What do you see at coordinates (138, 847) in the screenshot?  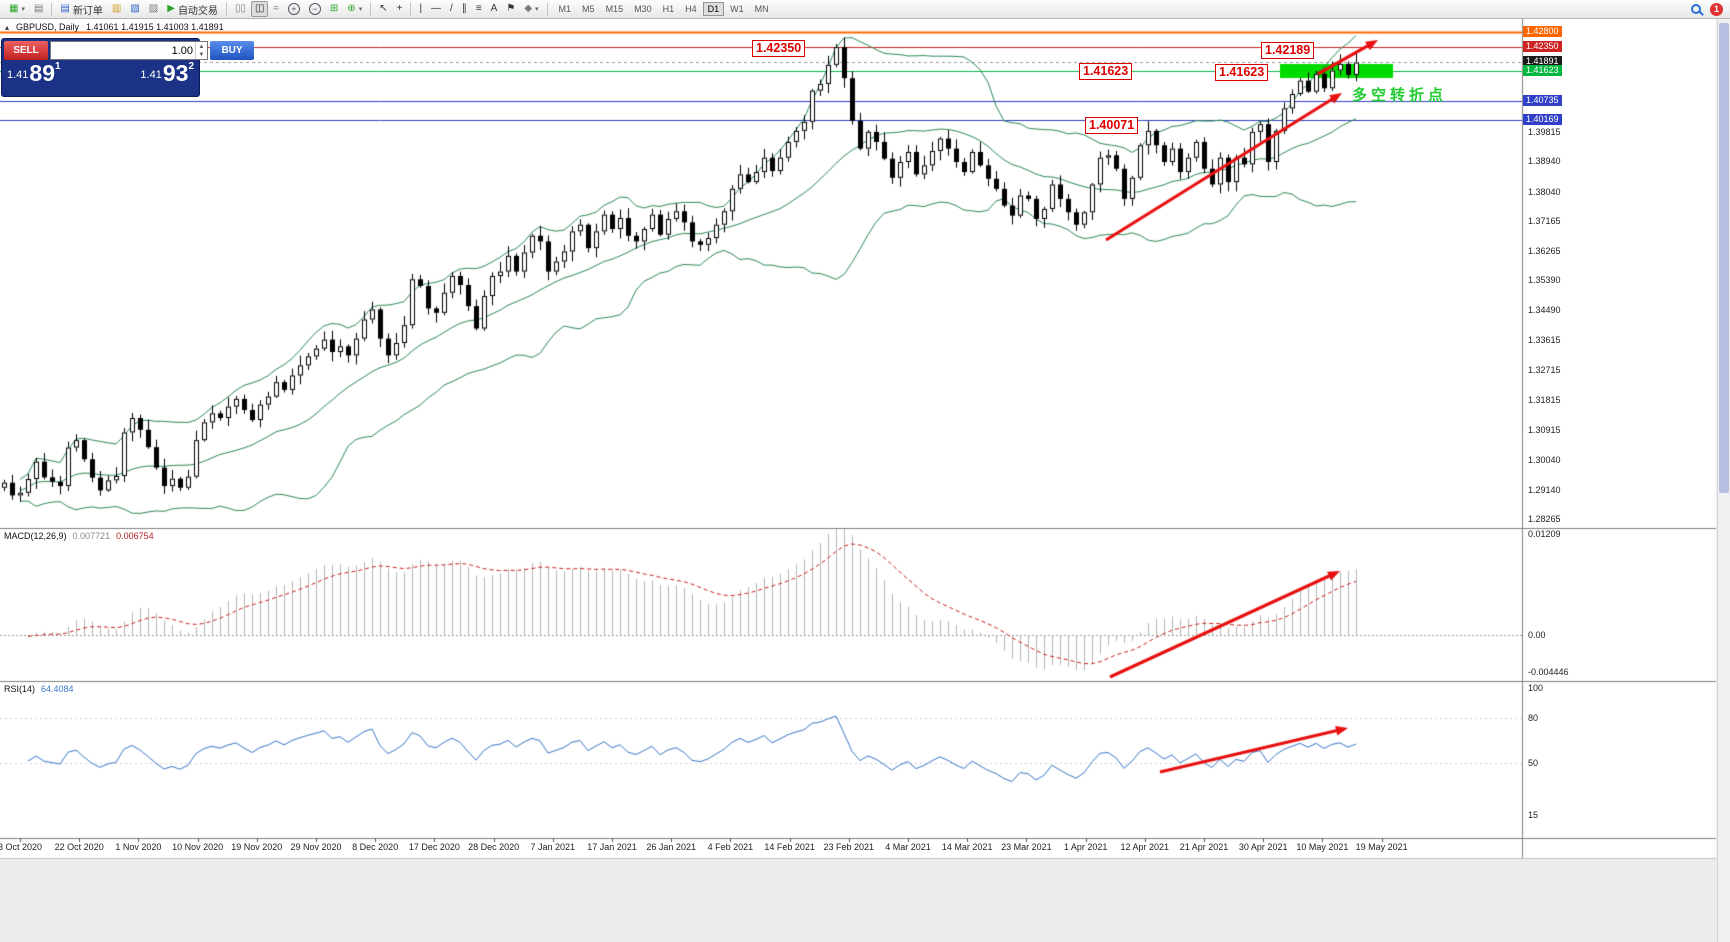 I see `time-axis-label: 1 Nov 2020` at bounding box center [138, 847].